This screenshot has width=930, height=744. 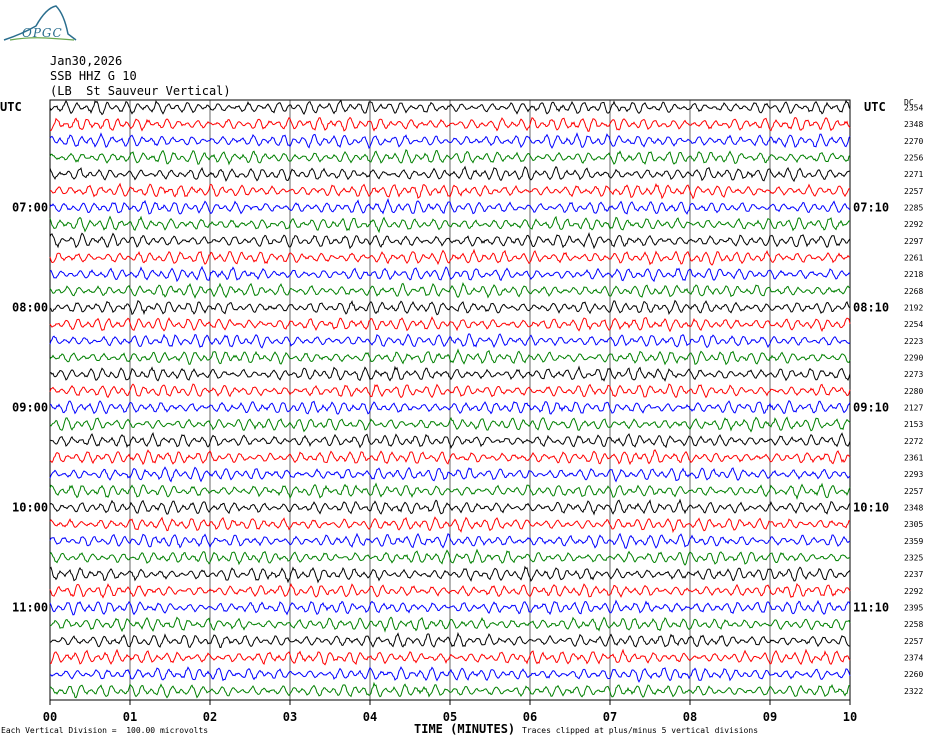 What do you see at coordinates (913, 191) in the screenshot?
I see `dc-value-row-6: 2257` at bounding box center [913, 191].